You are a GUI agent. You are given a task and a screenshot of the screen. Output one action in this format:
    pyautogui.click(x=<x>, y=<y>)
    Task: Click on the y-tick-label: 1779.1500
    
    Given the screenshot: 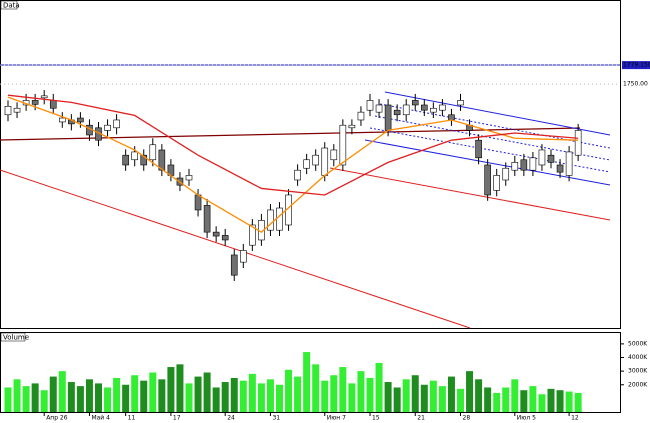 What is the action you would take?
    pyautogui.click(x=636, y=65)
    